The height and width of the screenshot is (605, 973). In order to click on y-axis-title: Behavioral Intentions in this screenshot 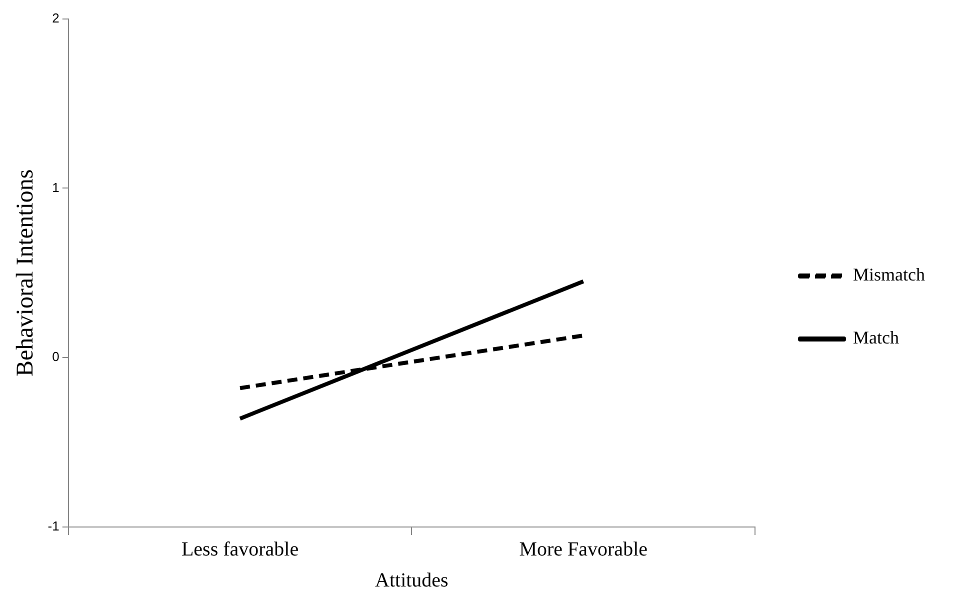, I will do `click(25, 273)`.